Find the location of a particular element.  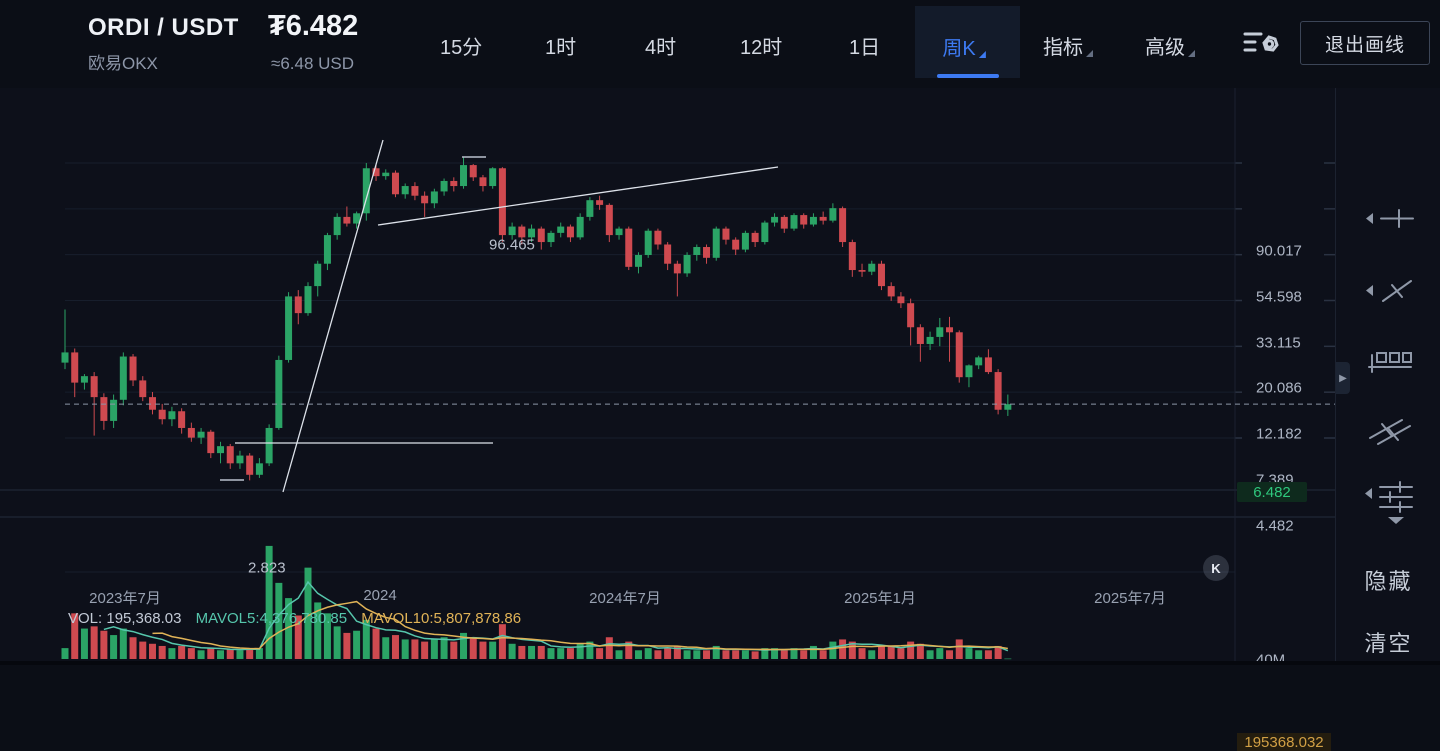

y-axis-label: 54.598 is located at coordinates (1279, 297).